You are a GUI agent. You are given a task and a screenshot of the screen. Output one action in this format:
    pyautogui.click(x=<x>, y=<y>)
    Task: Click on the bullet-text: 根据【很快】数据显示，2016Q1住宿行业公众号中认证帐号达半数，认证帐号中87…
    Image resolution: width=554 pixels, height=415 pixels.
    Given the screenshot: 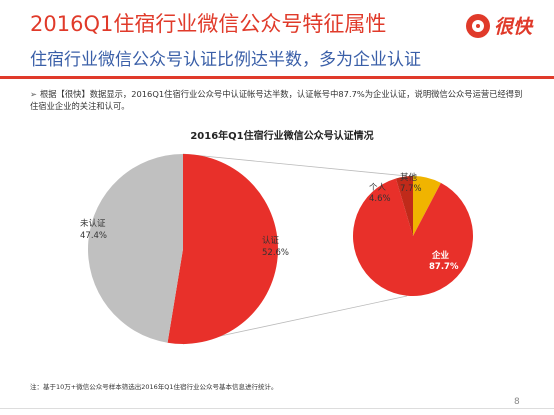 What is the action you would take?
    pyautogui.click(x=276, y=100)
    